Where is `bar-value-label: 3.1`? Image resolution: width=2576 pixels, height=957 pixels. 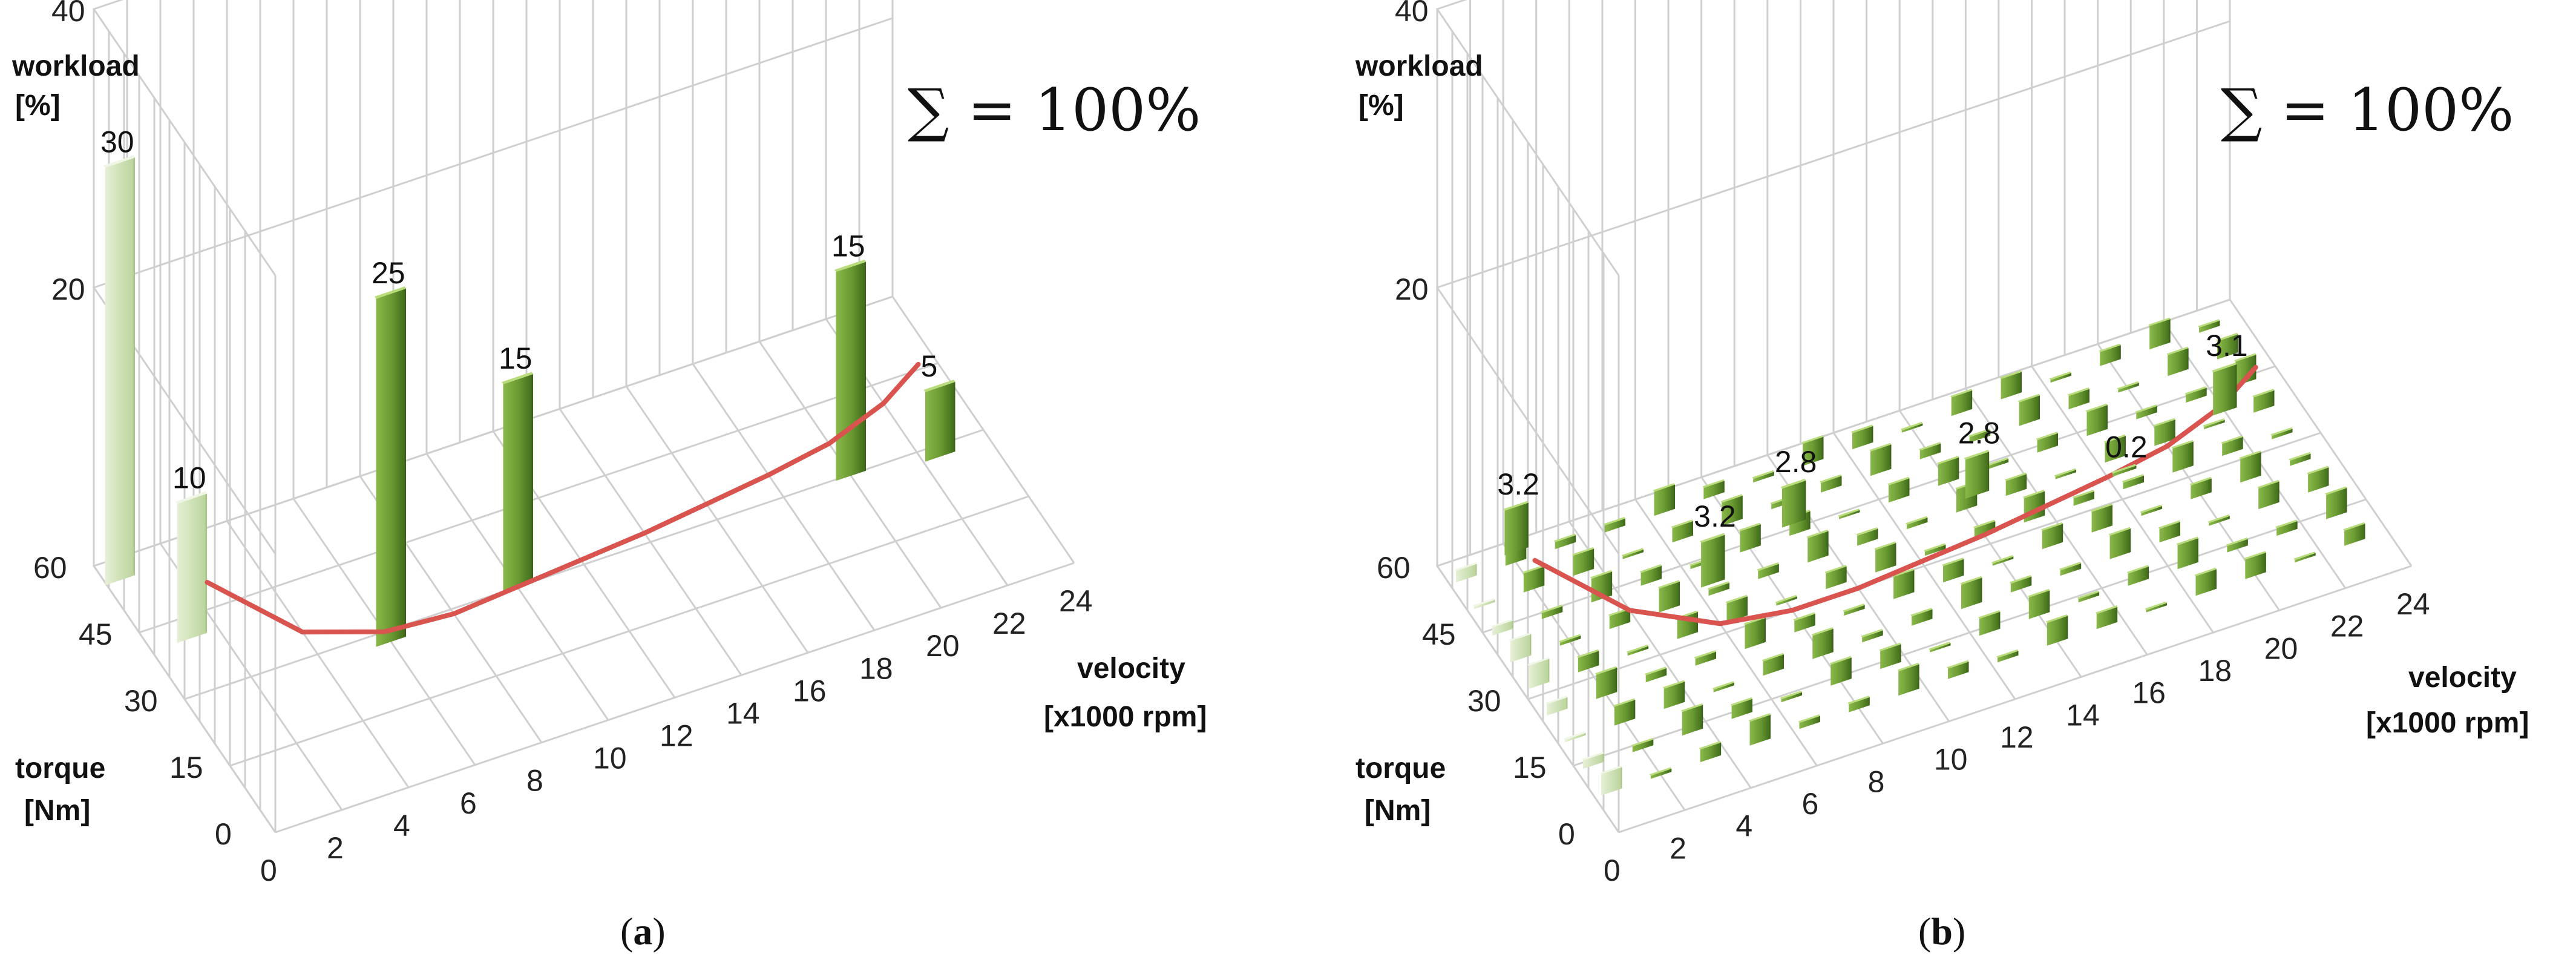
bar-value-label: 3.1 is located at coordinates (2227, 346).